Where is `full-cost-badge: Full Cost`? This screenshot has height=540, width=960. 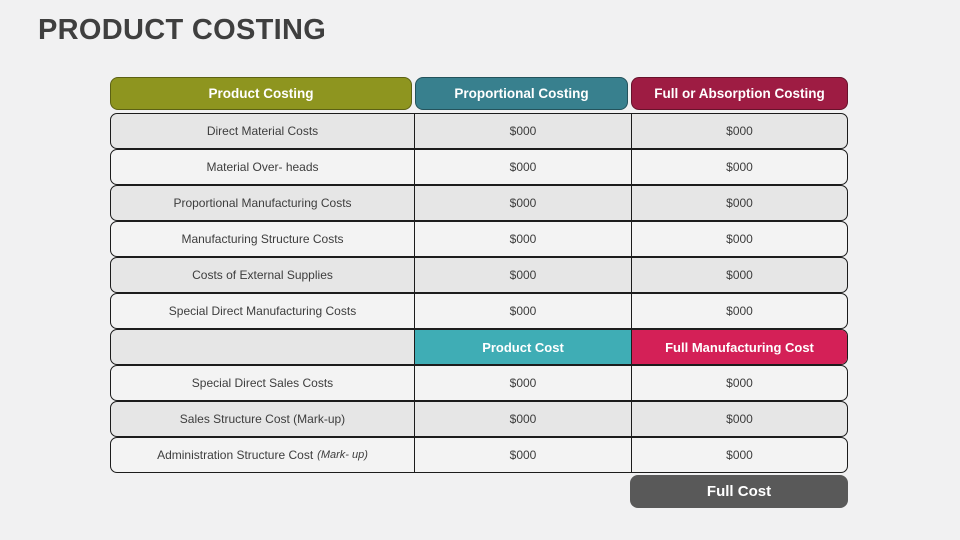
full-cost-badge: Full Cost is located at coordinates (739, 491).